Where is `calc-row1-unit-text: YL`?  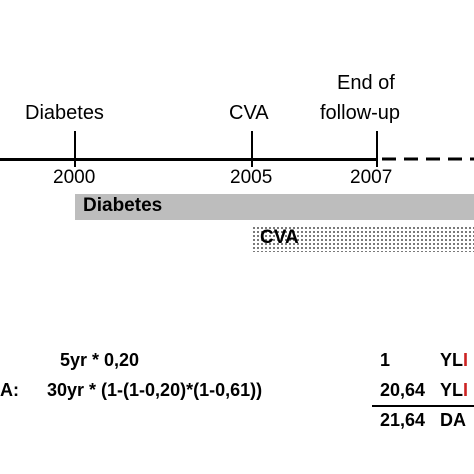 calc-row1-unit-text: YL is located at coordinates (452, 360).